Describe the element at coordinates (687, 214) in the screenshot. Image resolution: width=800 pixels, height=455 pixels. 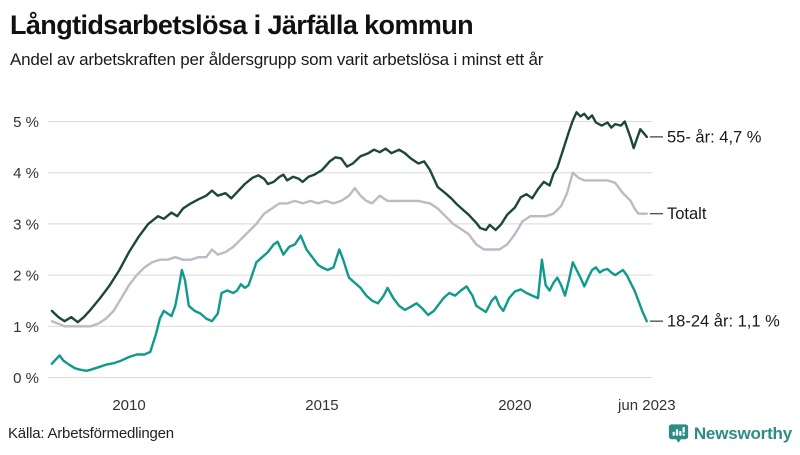
I see `series-end-label: Totalt` at that location.